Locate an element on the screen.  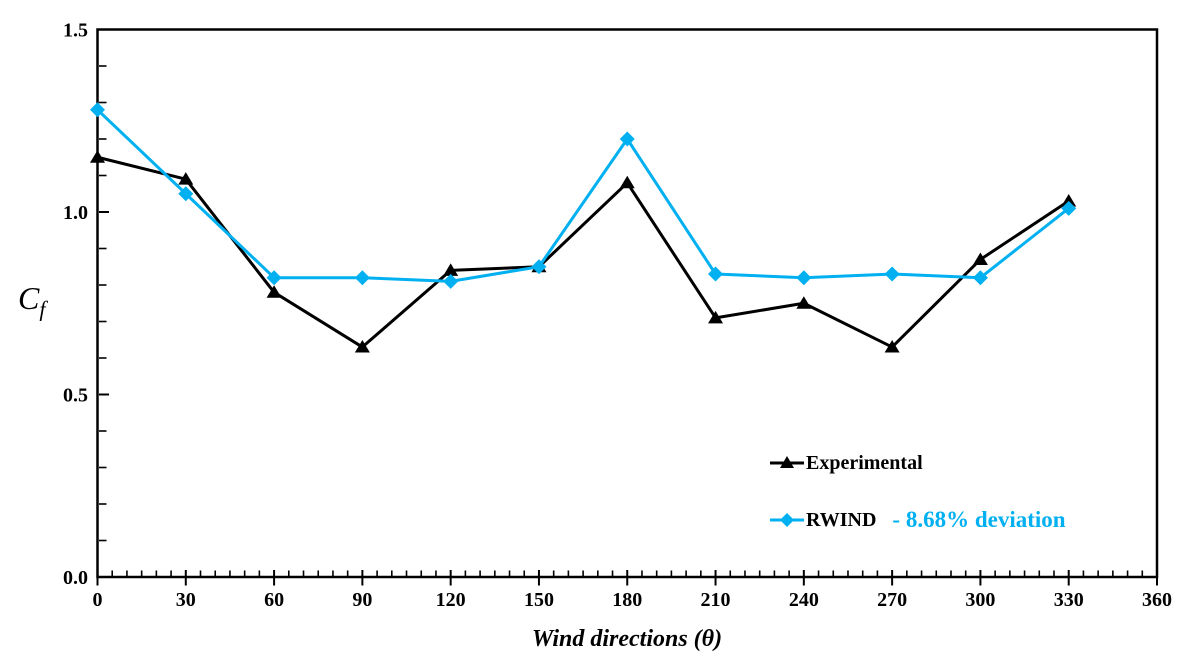
x-tick-label: 60 is located at coordinates (274, 600).